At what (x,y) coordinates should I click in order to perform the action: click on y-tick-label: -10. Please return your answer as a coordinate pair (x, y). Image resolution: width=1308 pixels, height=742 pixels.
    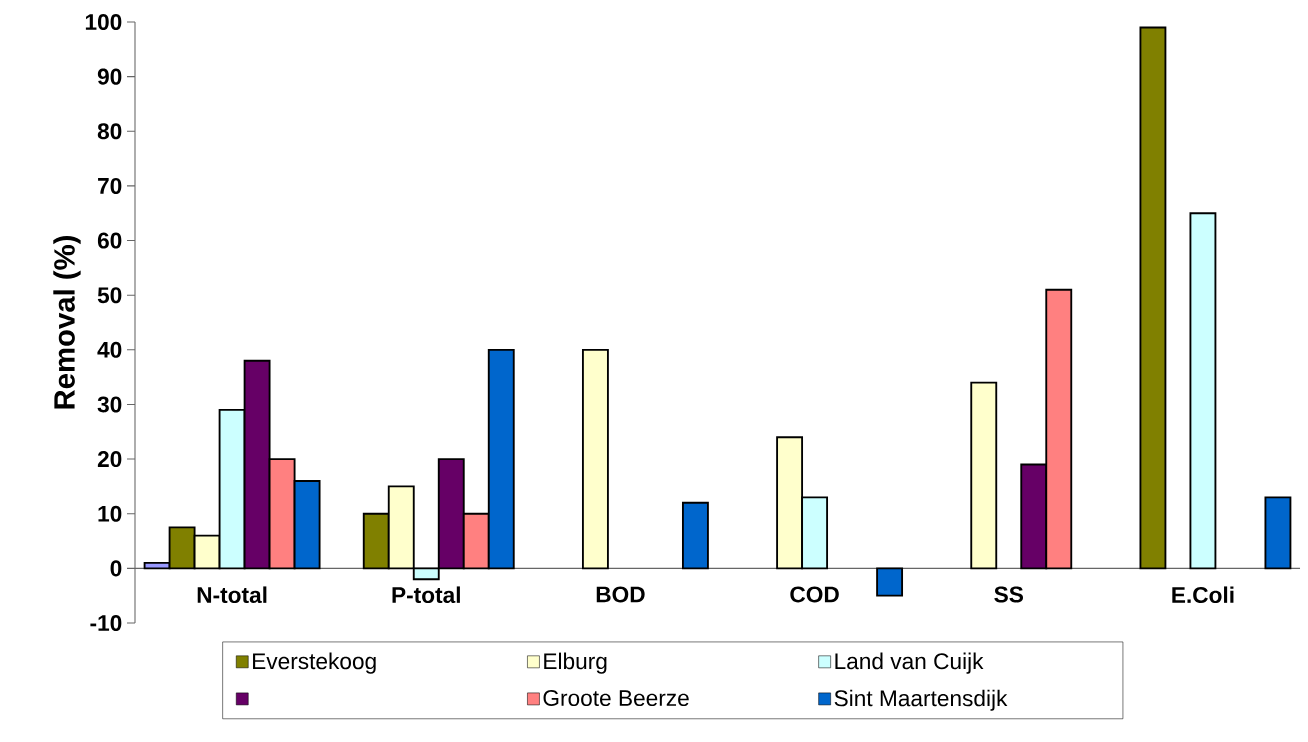
    Looking at the image, I should click on (106, 623).